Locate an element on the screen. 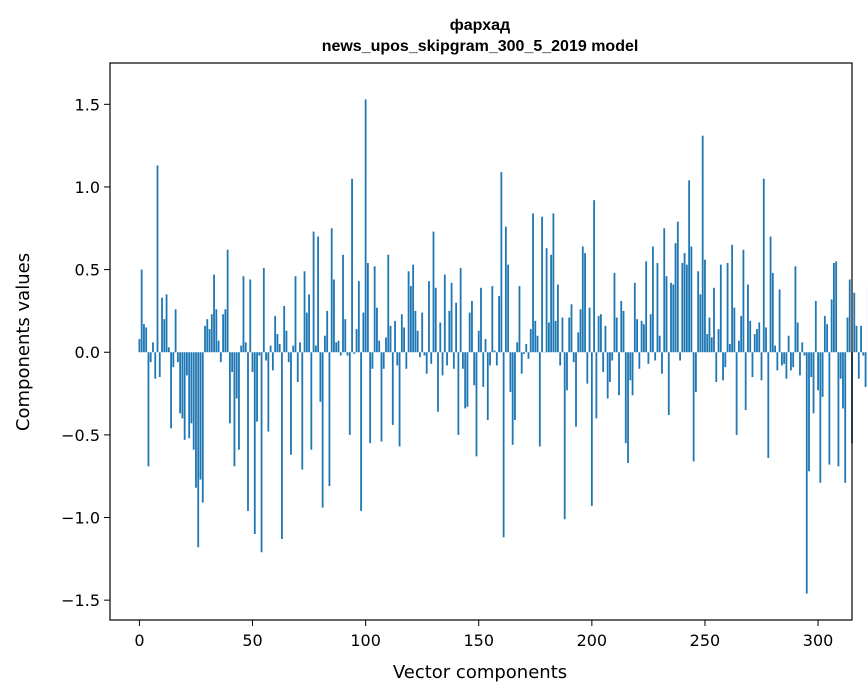 Image resolution: width=867 pixels, height=696 pixels. x-tick-label: 300 is located at coordinates (818, 640).